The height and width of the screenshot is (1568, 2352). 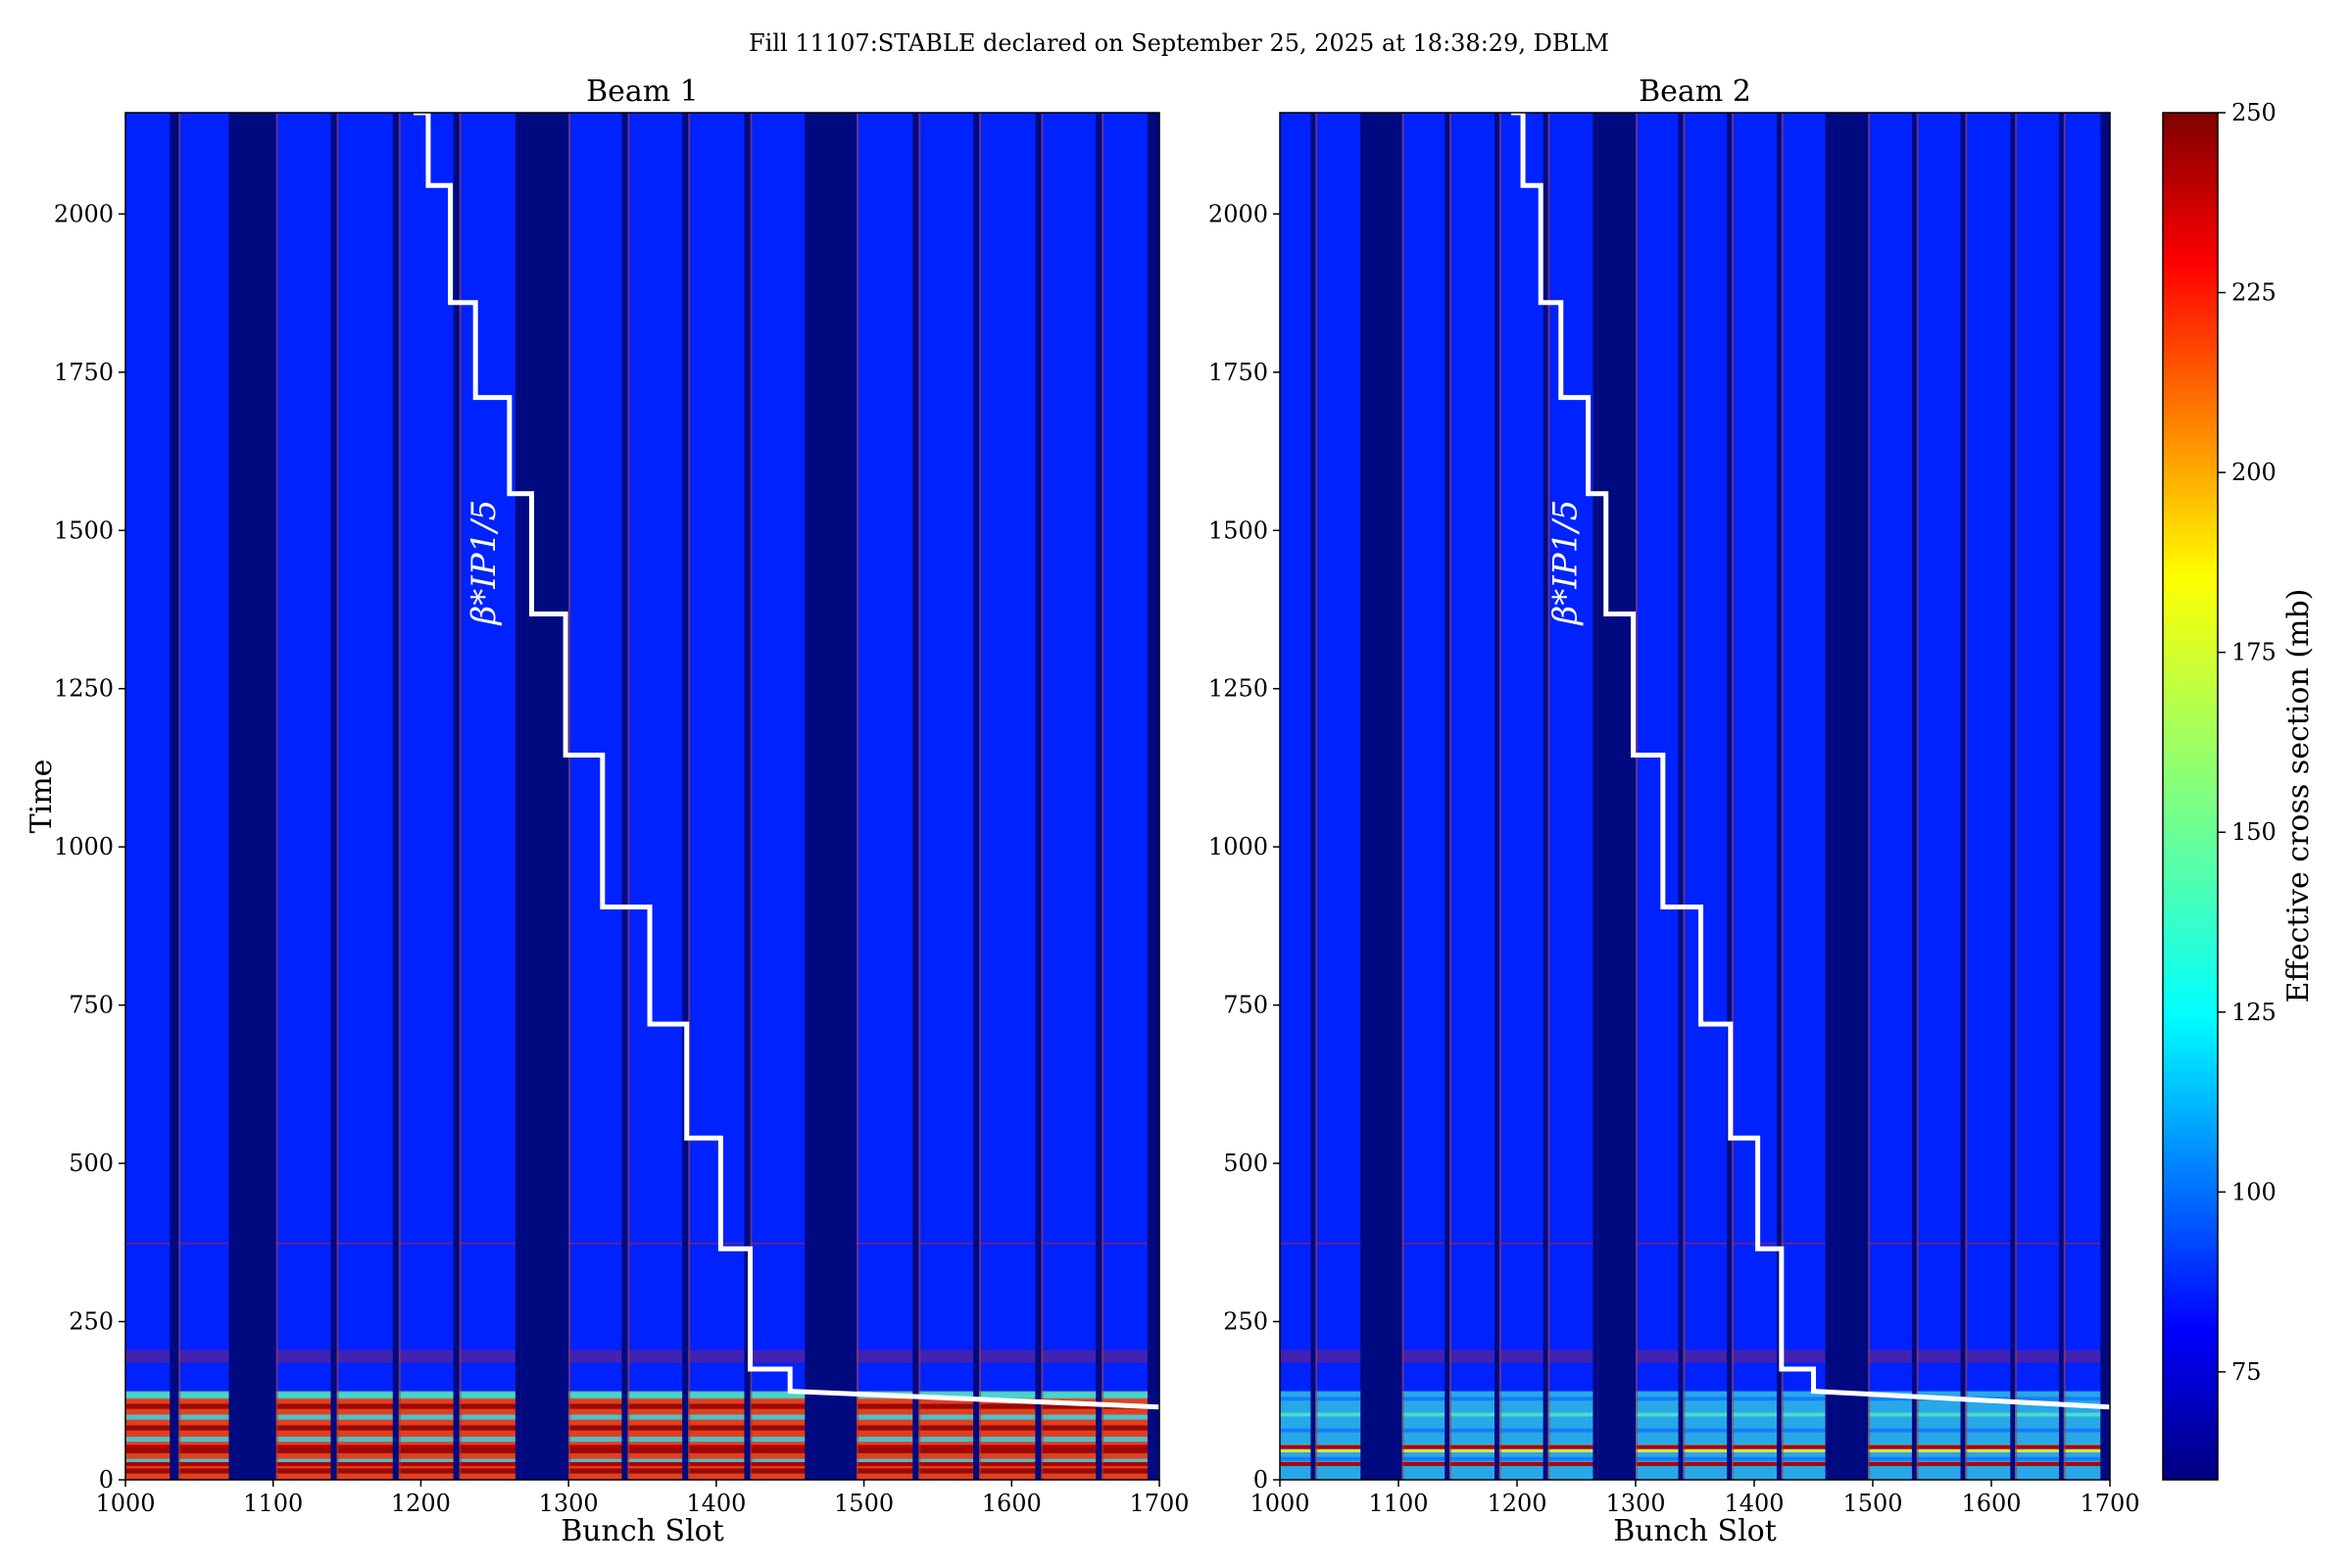 What do you see at coordinates (2254, 112) in the screenshot?
I see `colorbar-tick-label: 250` at bounding box center [2254, 112].